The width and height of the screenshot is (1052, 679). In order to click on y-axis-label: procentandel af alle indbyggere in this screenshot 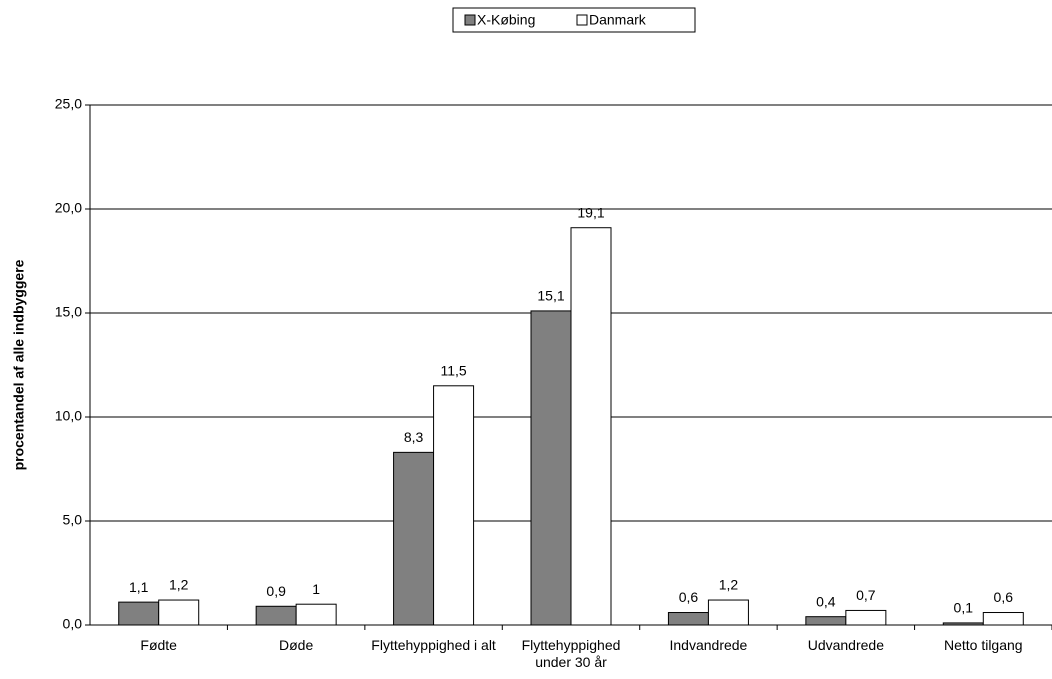, I will do `click(19, 364)`.